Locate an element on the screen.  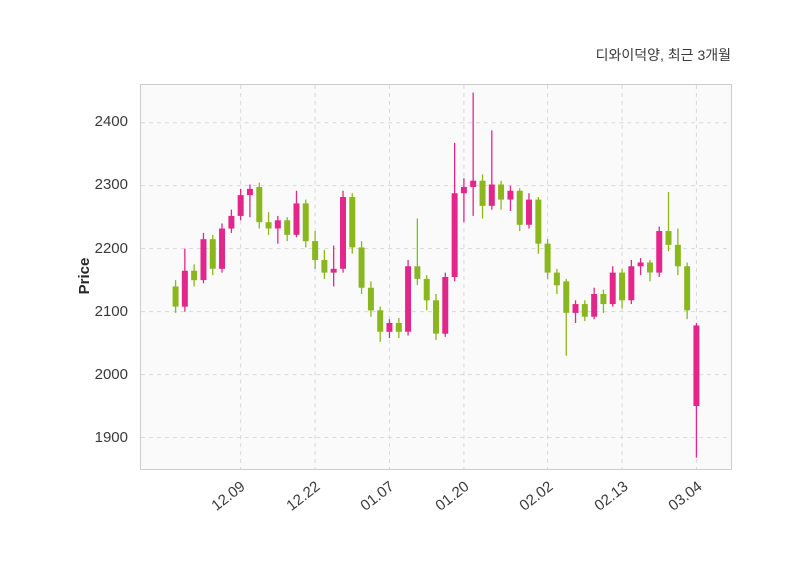
y-tick-label: 2100 is located at coordinates (111, 311).